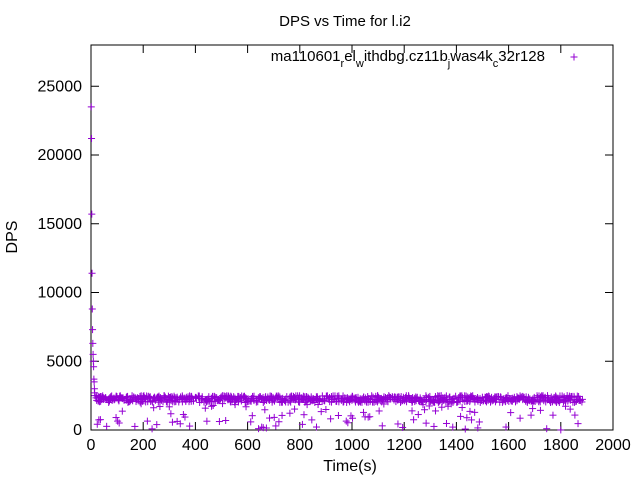  I want to click on x-tick-label: 1600, so click(509, 445).